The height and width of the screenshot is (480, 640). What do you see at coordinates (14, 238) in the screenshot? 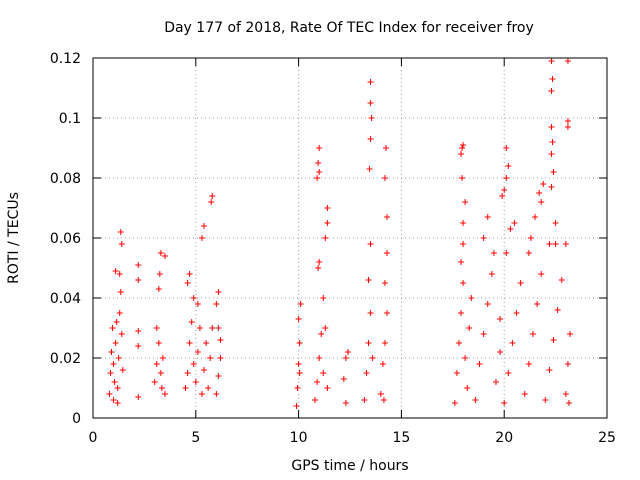
I see `y-axis-label: ROTI / TECUs` at bounding box center [14, 238].